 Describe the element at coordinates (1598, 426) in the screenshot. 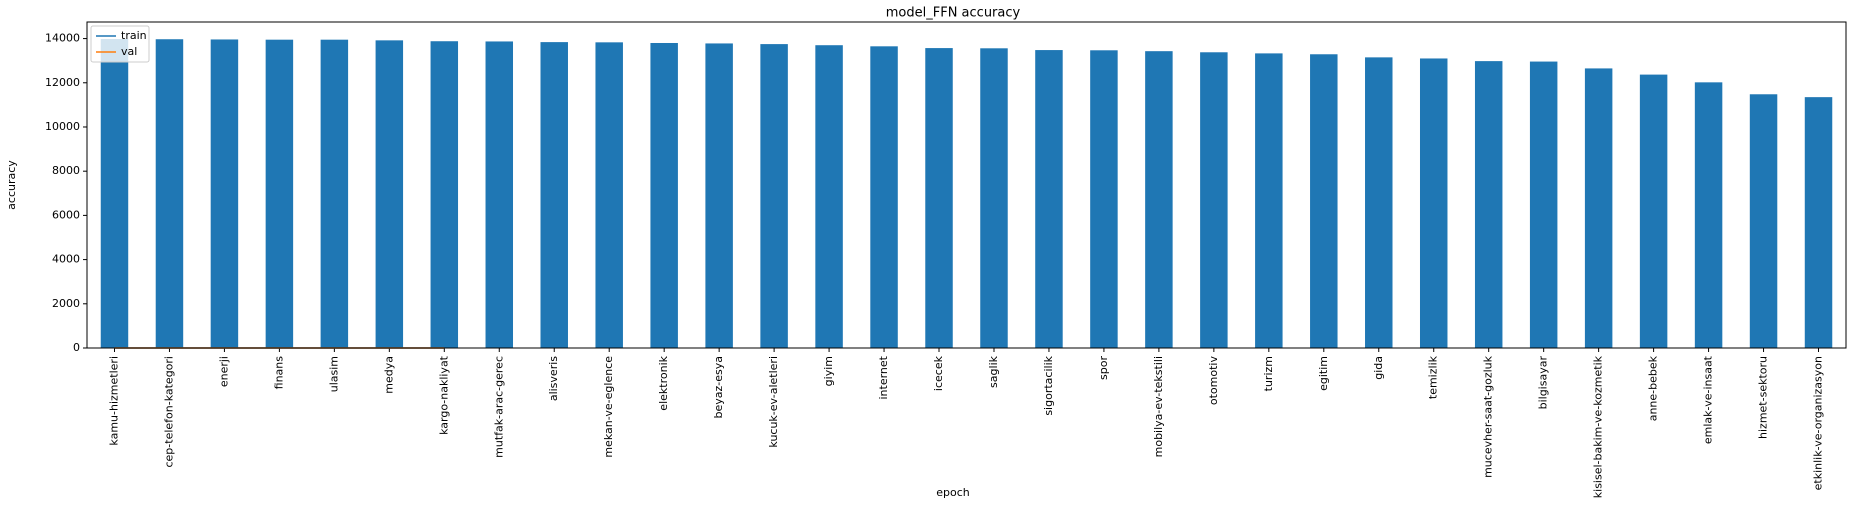

I see `x-tick-label: kisisel-bakim-ve-kozmetik` at that location.